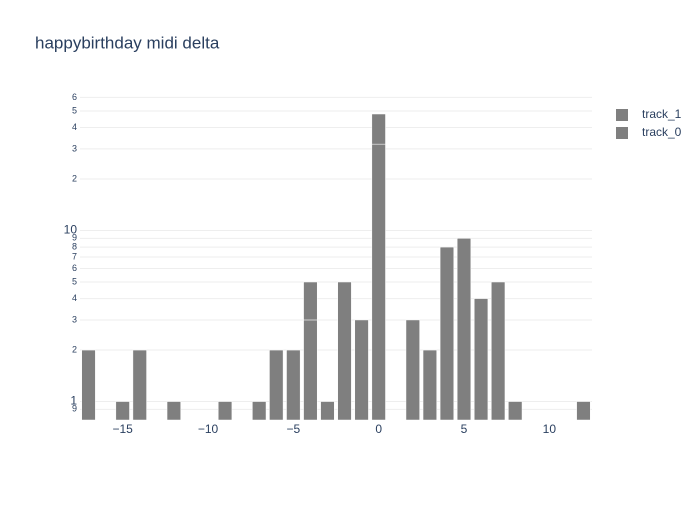 Image resolution: width=700 pixels, height=505 pixels. Describe the element at coordinates (378, 429) in the screenshot. I see `x-tick-label: 0` at that location.